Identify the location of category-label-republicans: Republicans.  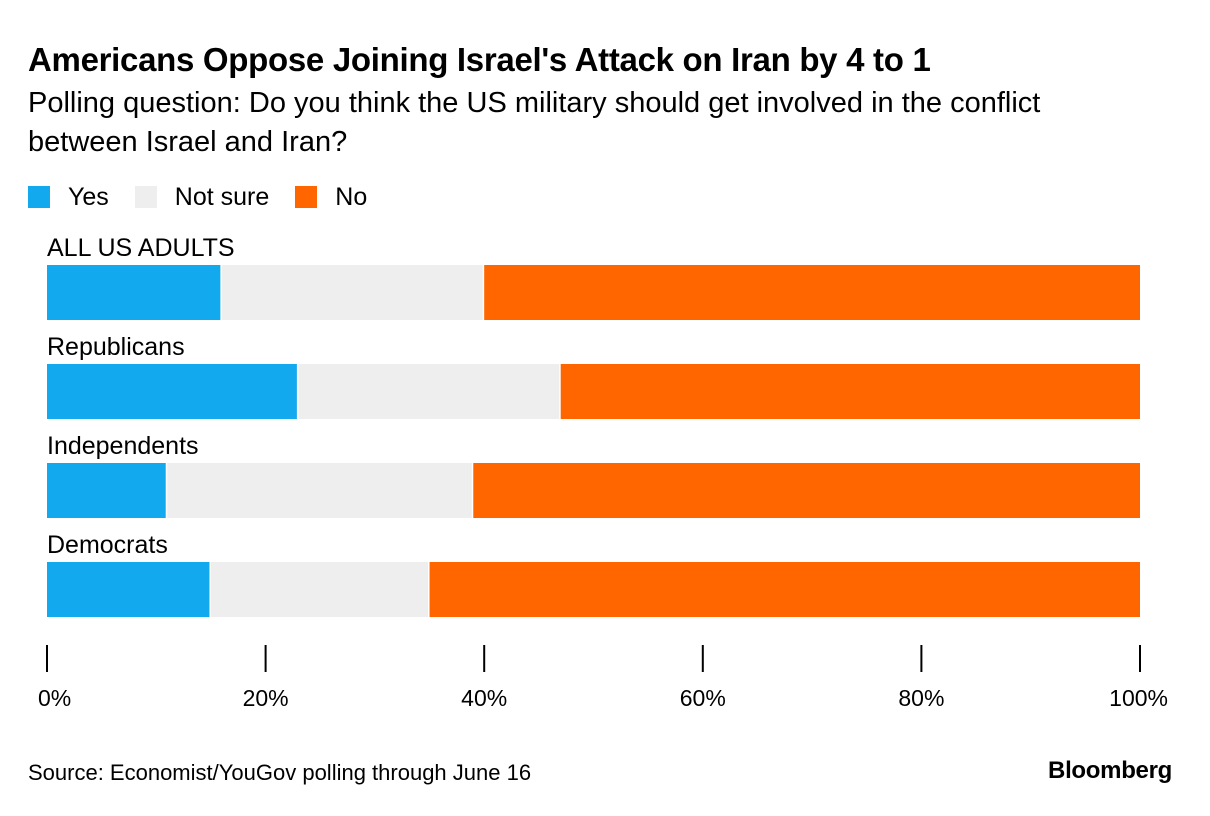
(116, 347).